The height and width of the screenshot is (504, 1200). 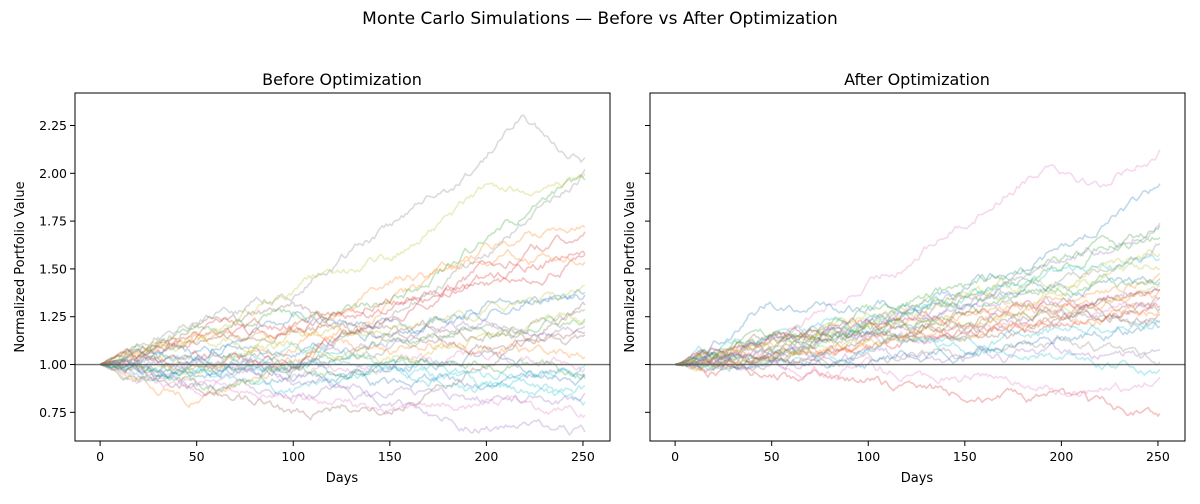 I want to click on panel-title: Before Optimization, so click(x=342, y=79).